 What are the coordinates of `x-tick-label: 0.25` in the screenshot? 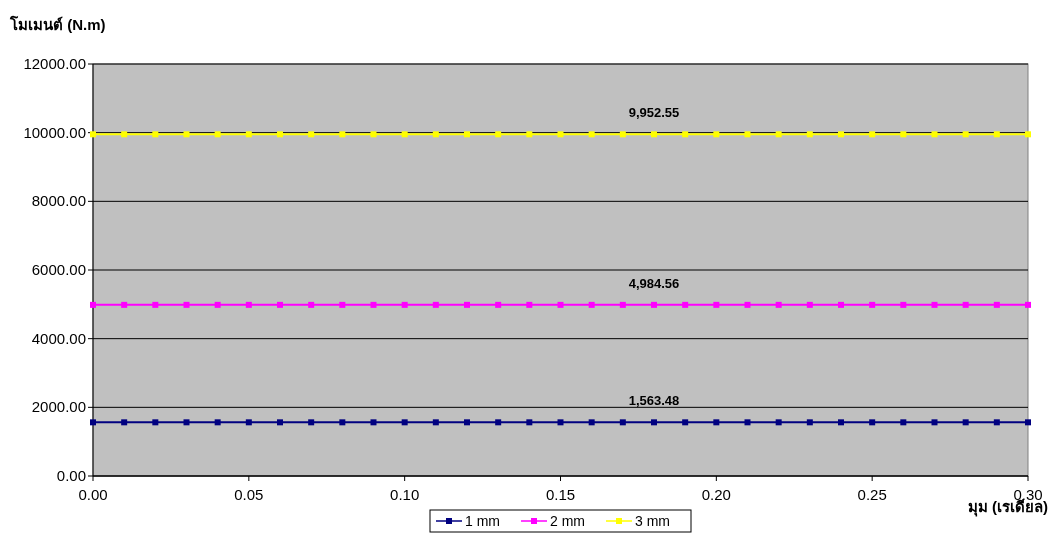 It's located at (872, 494).